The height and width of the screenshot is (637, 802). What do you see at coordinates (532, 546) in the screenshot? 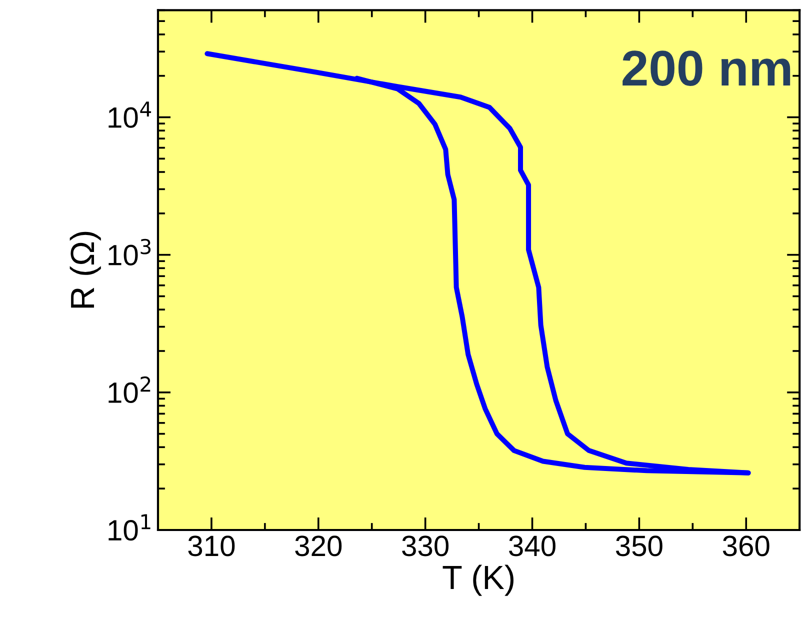
I see `x-tick-label: 340` at bounding box center [532, 546].